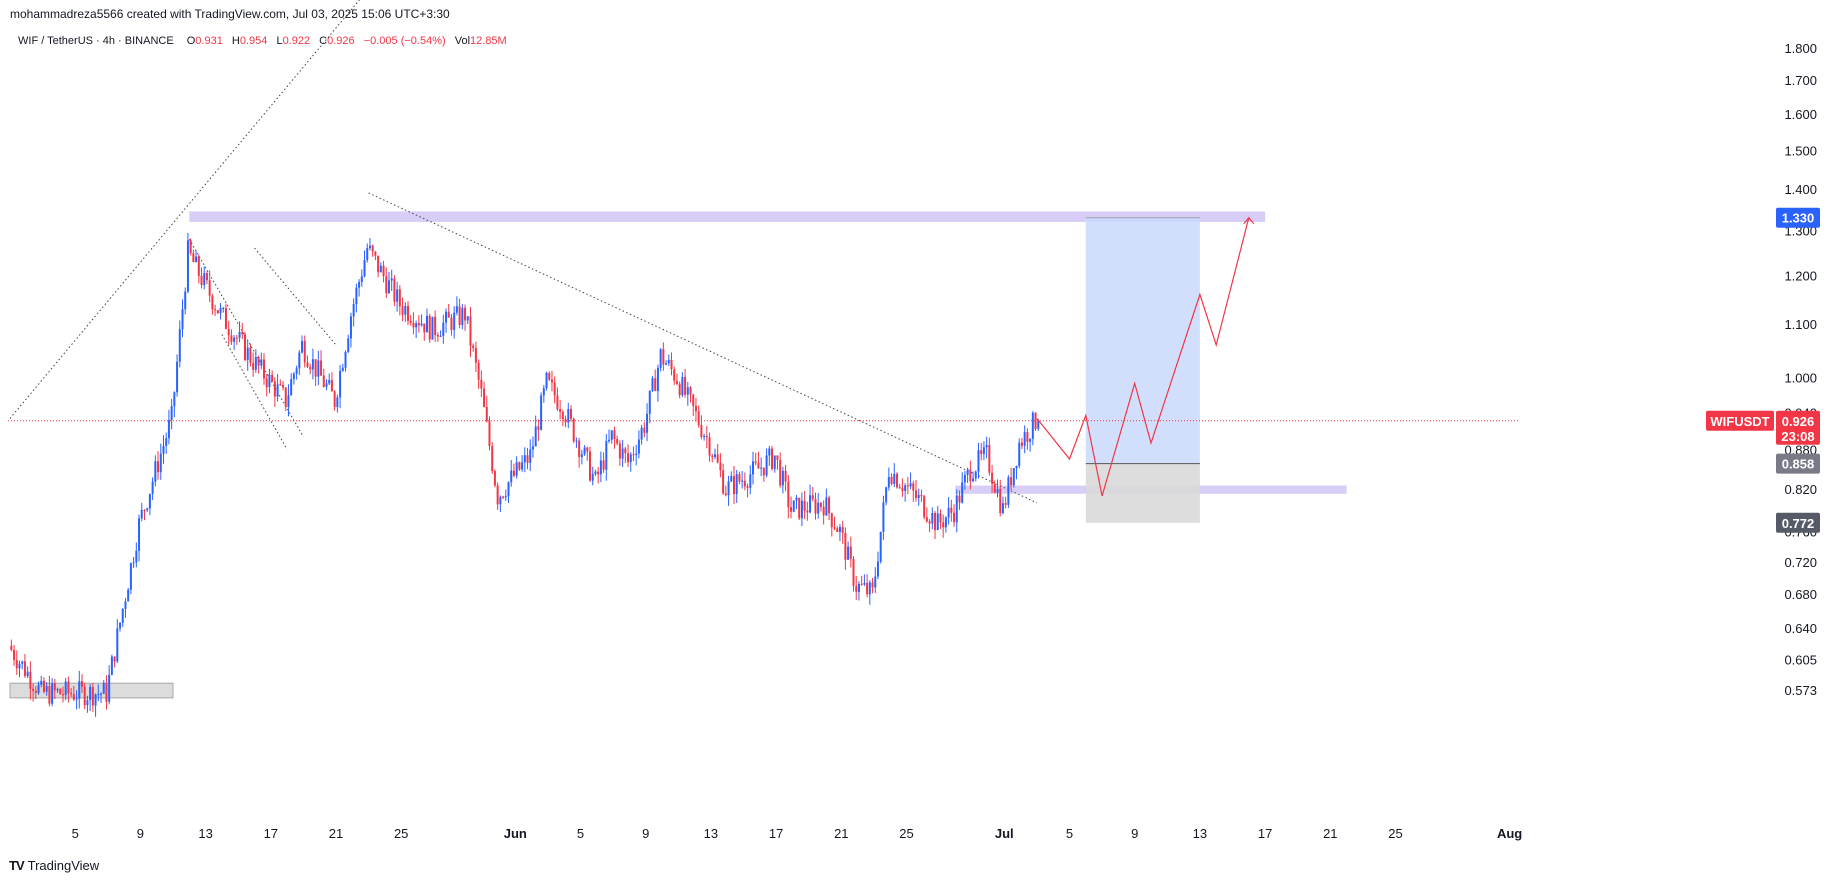 Image resolution: width=1835 pixels, height=884 pixels. Describe the element at coordinates (797, 833) in the screenshot. I see `time-axis: 5 9 13 17 21 25 Jun 5 9 13 17 21 25 Jul 5 9 13 17 21 25 Aug` at that location.